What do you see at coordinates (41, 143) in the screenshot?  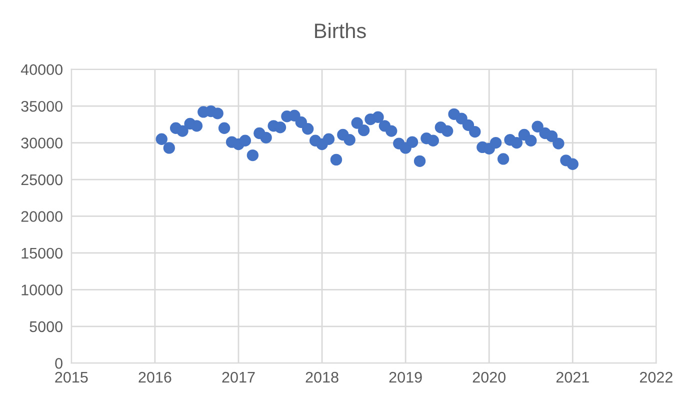 I see `y-tick-label: 30000` at bounding box center [41, 143].